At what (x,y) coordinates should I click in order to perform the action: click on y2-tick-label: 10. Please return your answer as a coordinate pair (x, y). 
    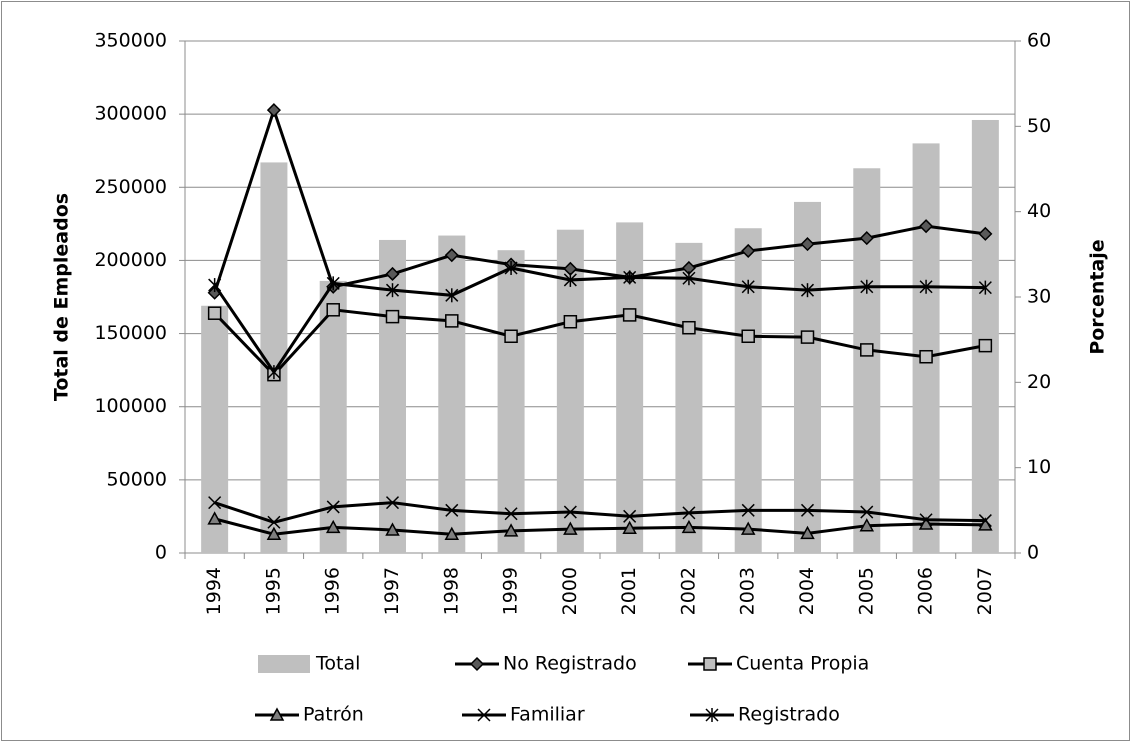
    Looking at the image, I should click on (1039, 467).